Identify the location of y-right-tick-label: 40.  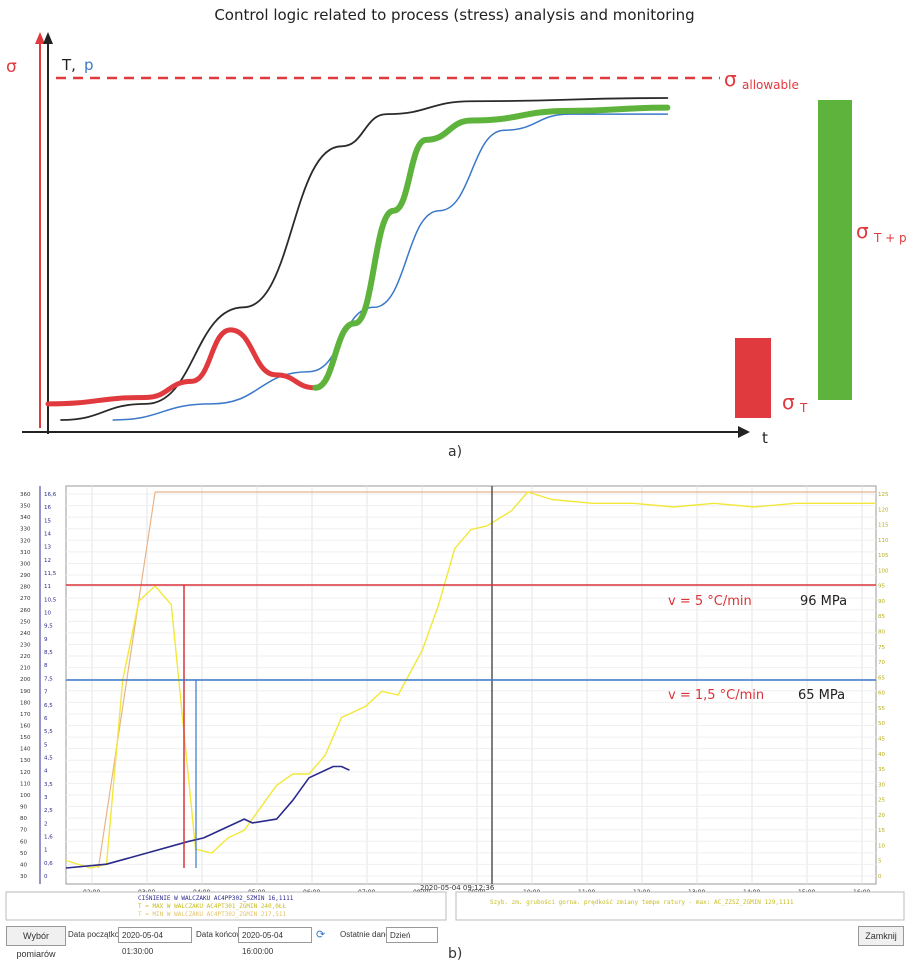
(881, 755).